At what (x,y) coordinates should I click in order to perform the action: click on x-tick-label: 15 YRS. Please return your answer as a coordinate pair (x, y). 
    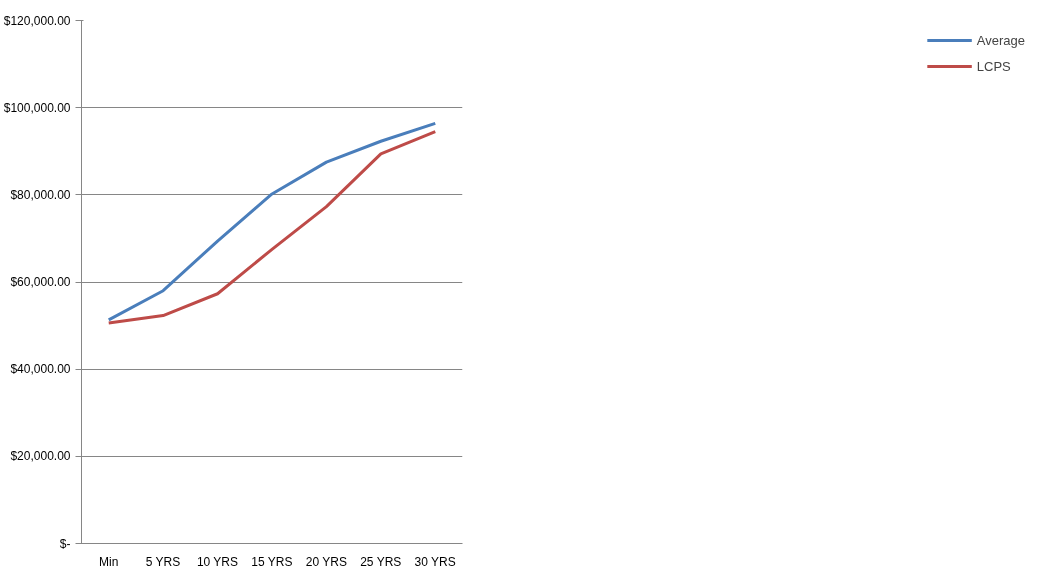
    Looking at the image, I should click on (272, 561).